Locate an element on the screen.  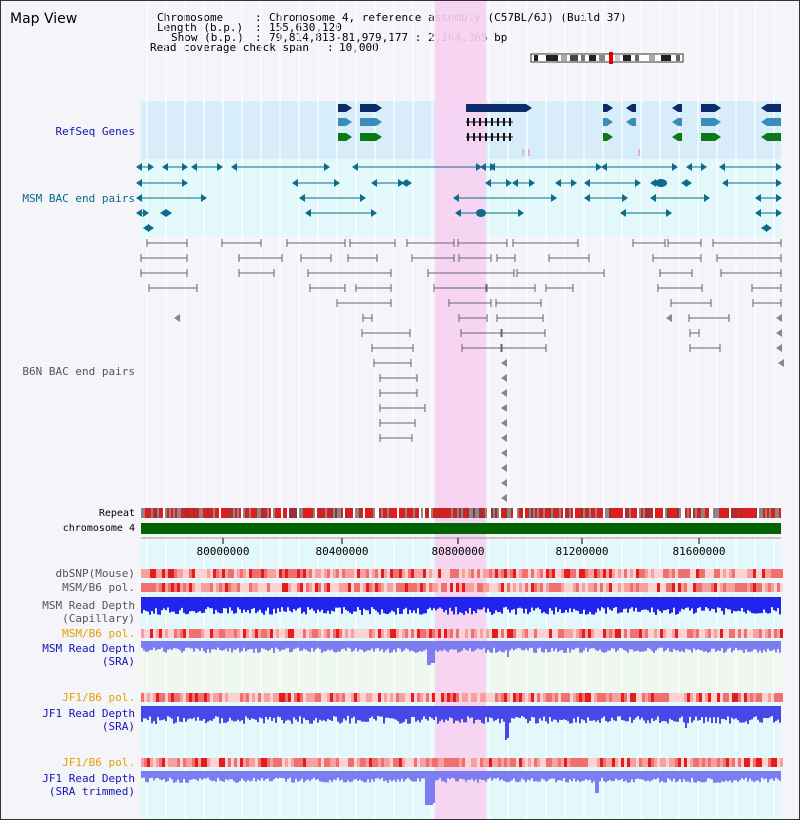
refseq-genes is located at coordinates (559, 130).